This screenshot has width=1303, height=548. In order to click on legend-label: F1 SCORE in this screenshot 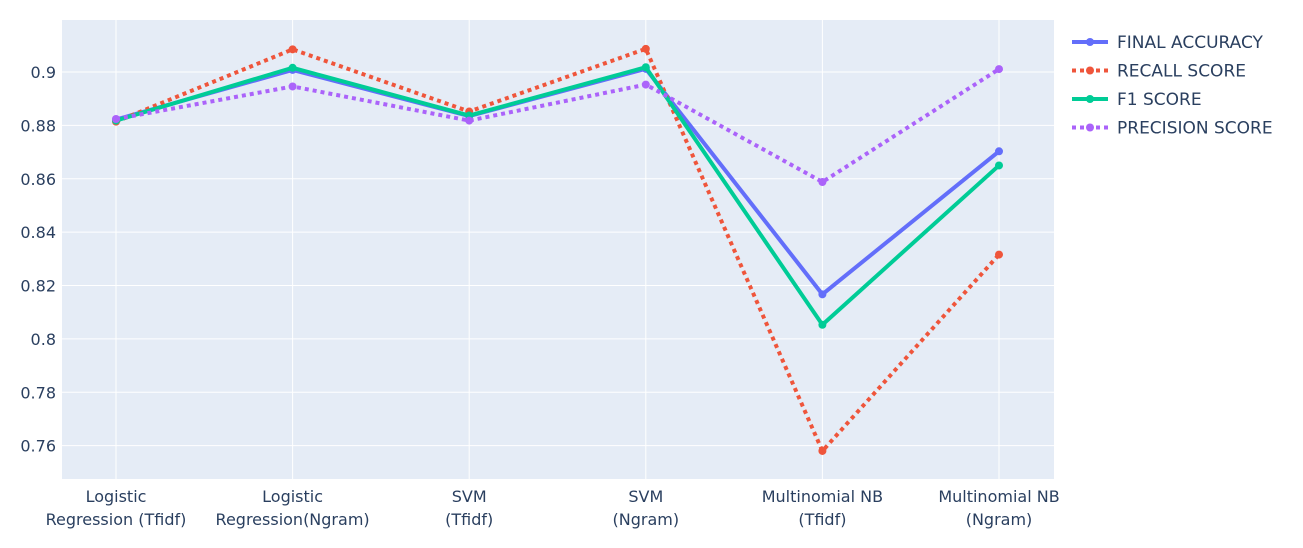, I will do `click(1159, 100)`.